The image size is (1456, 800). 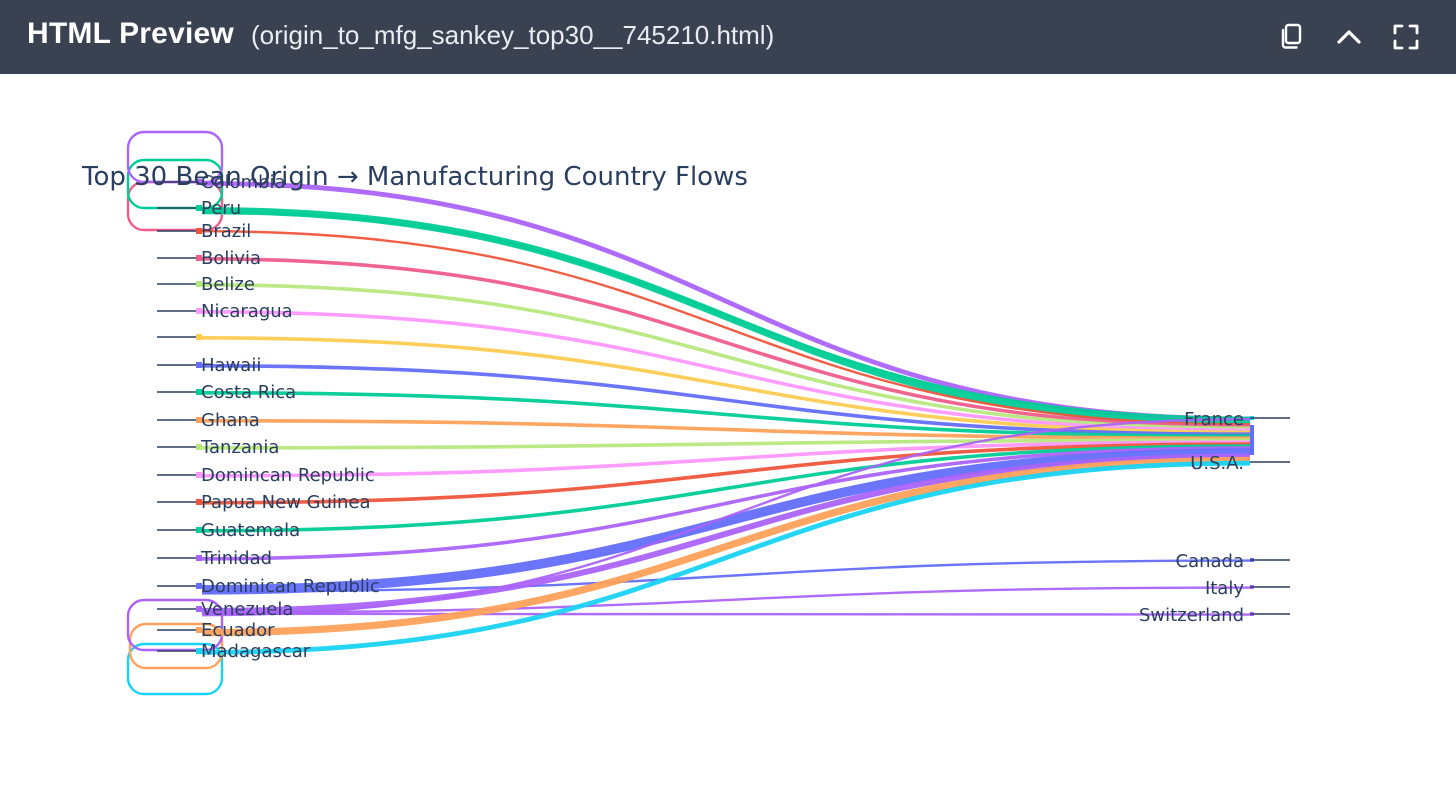 What do you see at coordinates (290, 586) in the screenshot?
I see `origin-label: Dominican Republic` at bounding box center [290, 586].